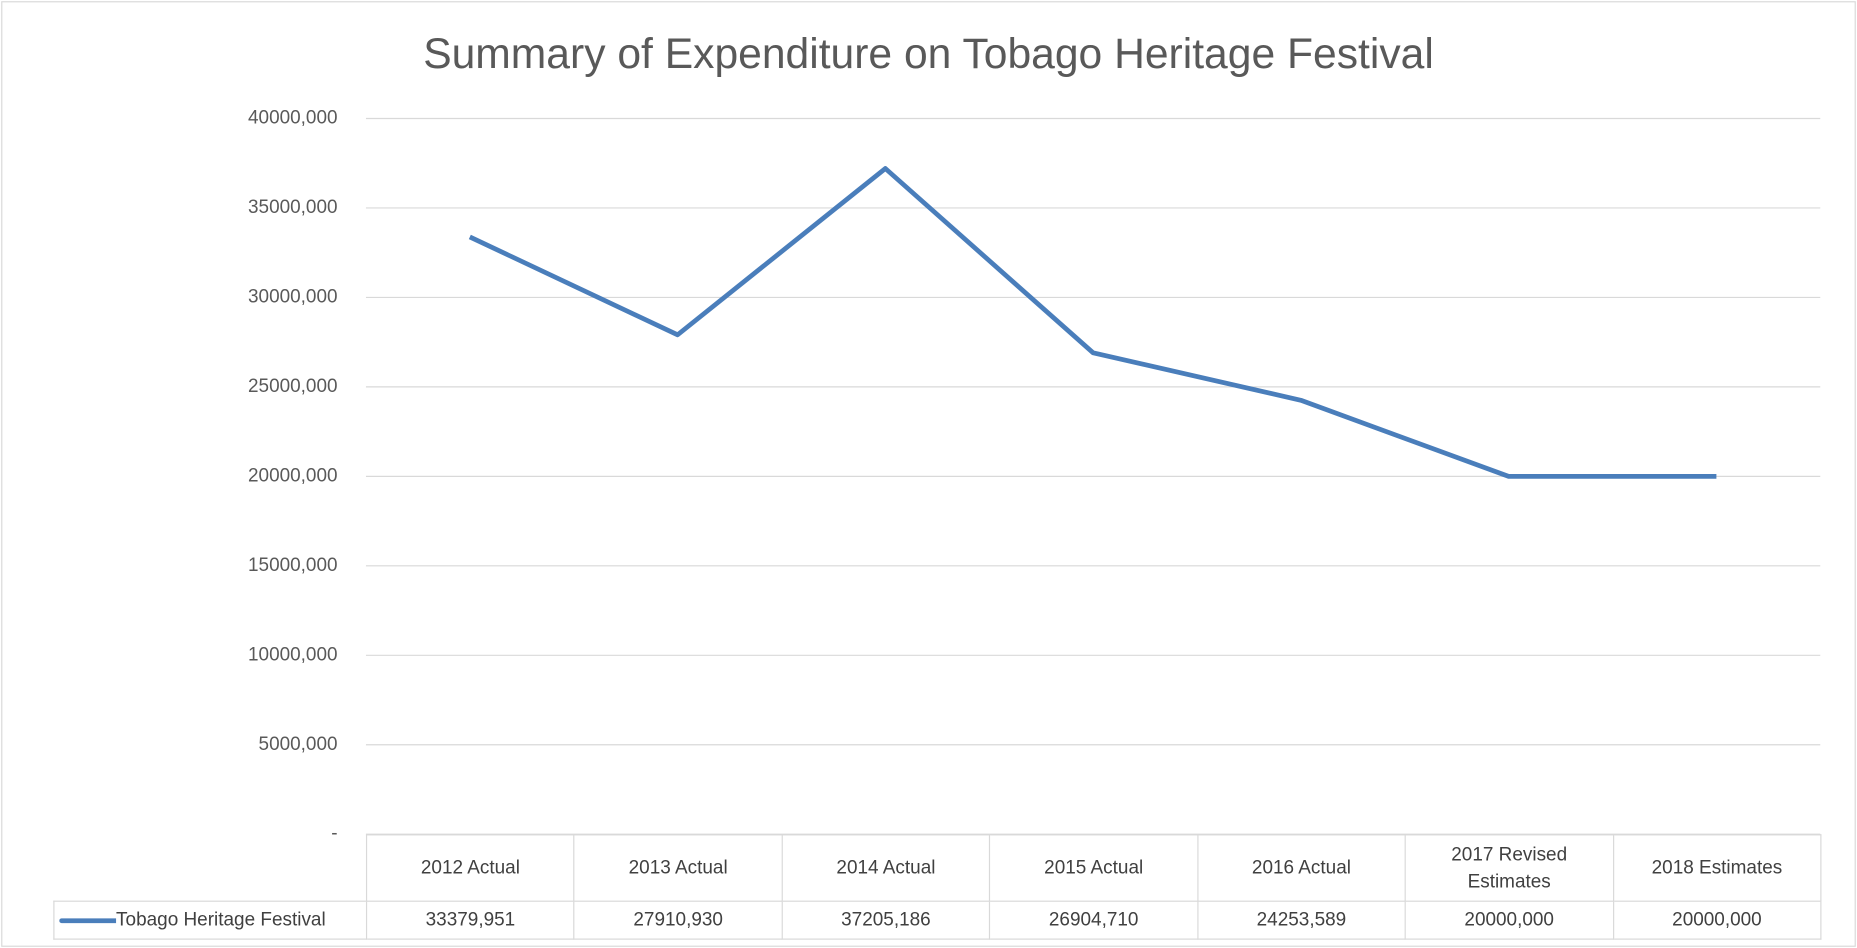  Describe the element at coordinates (1717, 868) in the screenshot. I see `category-label: 2018 Estimates` at that location.